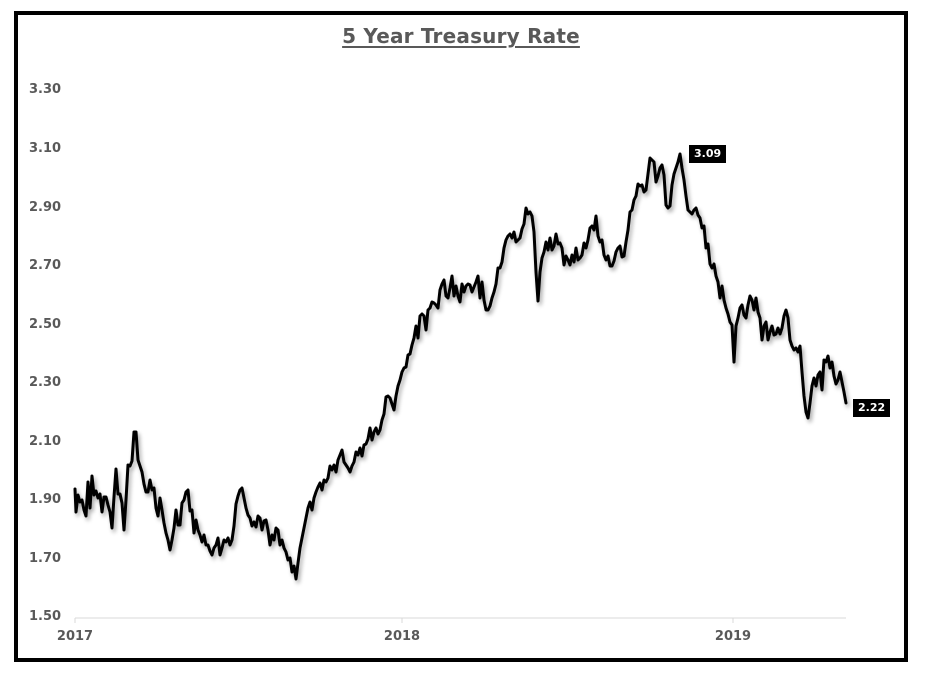 This screenshot has height=691, width=940. Describe the element at coordinates (45, 148) in the screenshot. I see `y-tick-3-10: 3.10` at that location.